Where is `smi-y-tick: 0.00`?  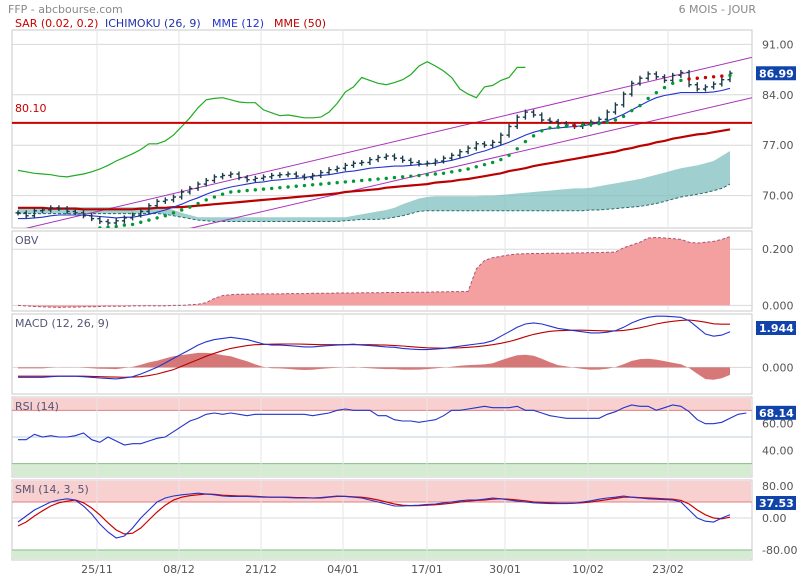
smi-y-tick: 0.00 is located at coordinates (774, 518).